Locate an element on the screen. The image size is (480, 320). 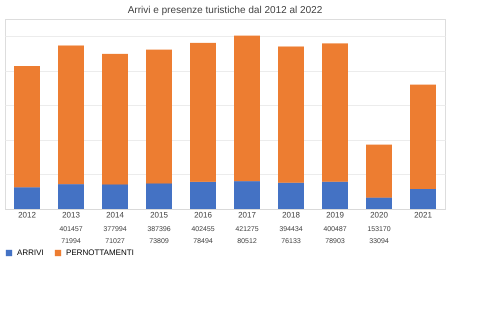
chart-title: Arrivi e presenze turistiche dal 2012 al 2022 is located at coordinates (225, 10).